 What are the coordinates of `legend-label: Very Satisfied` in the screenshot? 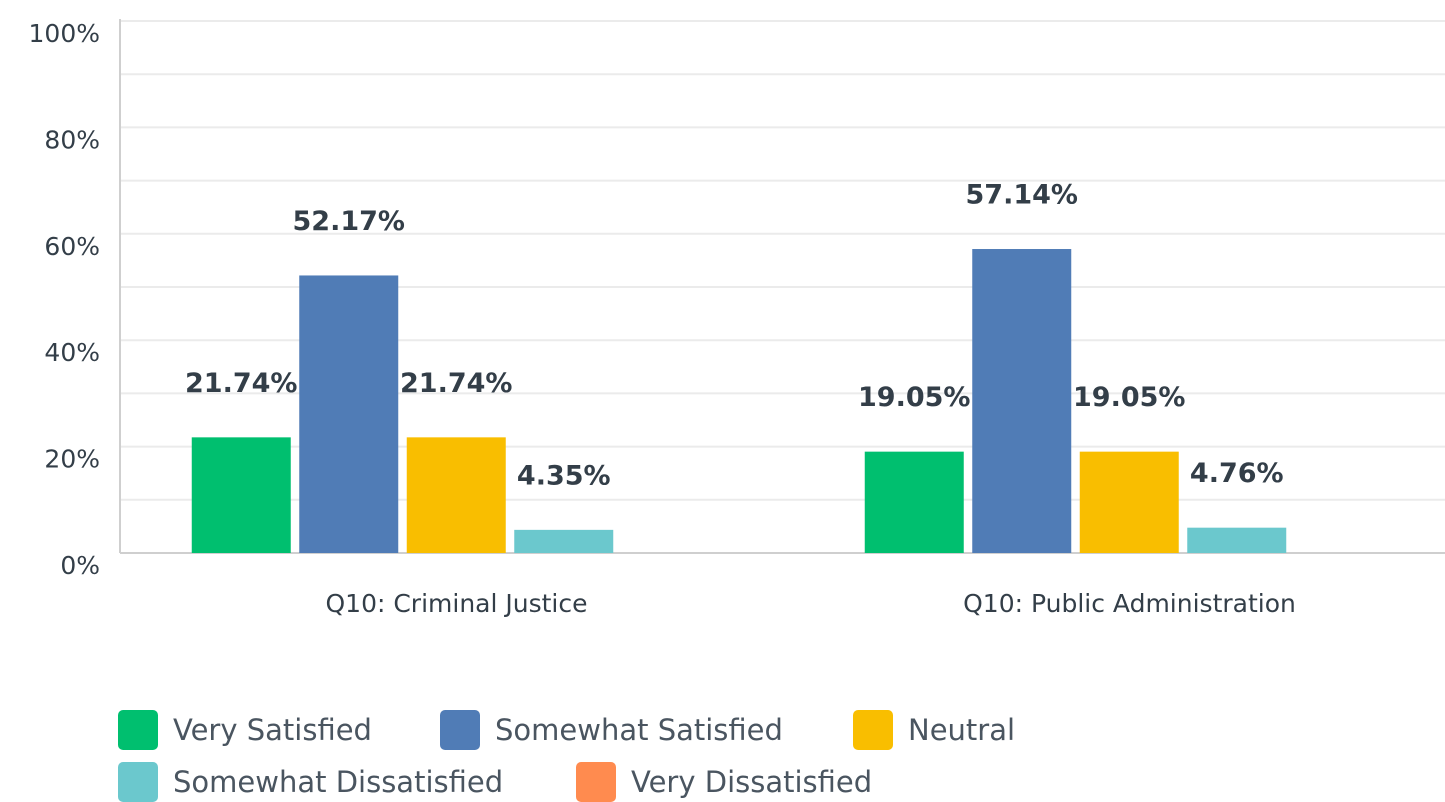 It's located at (272, 730).